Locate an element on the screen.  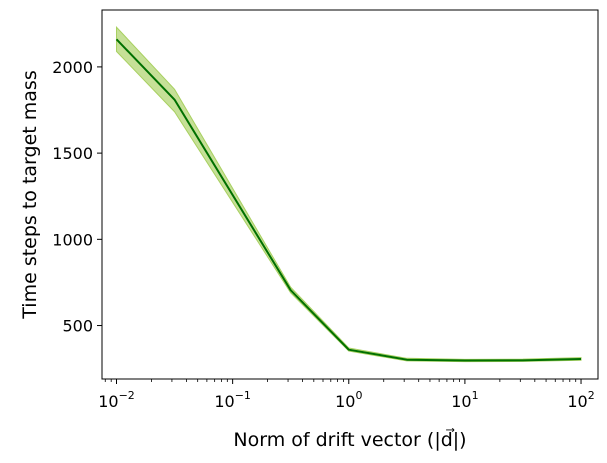
x-tick-label: 10² is located at coordinates (580, 400).